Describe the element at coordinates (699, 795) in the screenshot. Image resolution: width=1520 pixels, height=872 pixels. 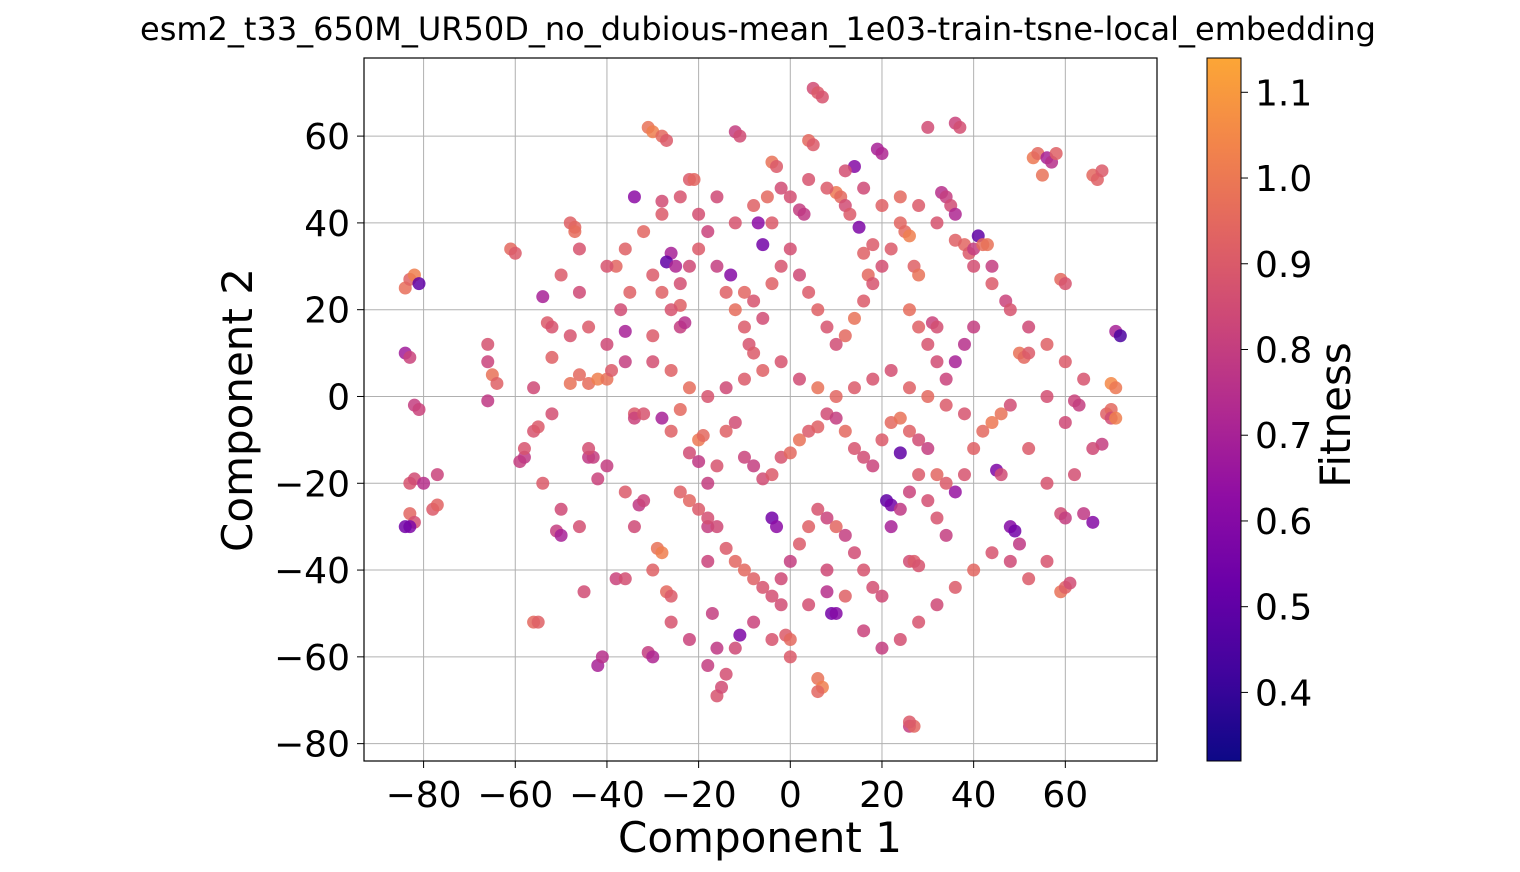
I see `x-tick-label: −20` at that location.